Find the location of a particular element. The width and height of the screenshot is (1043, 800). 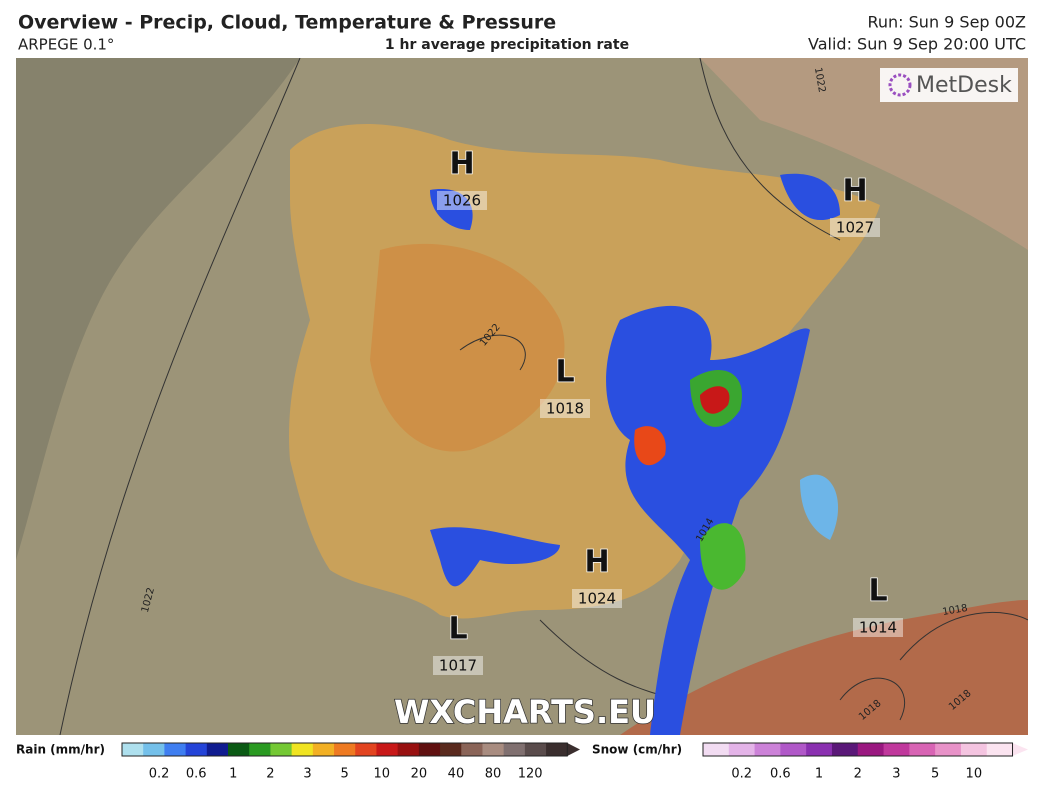

product: 1 hr average precipitation rate is located at coordinates (507, 45).